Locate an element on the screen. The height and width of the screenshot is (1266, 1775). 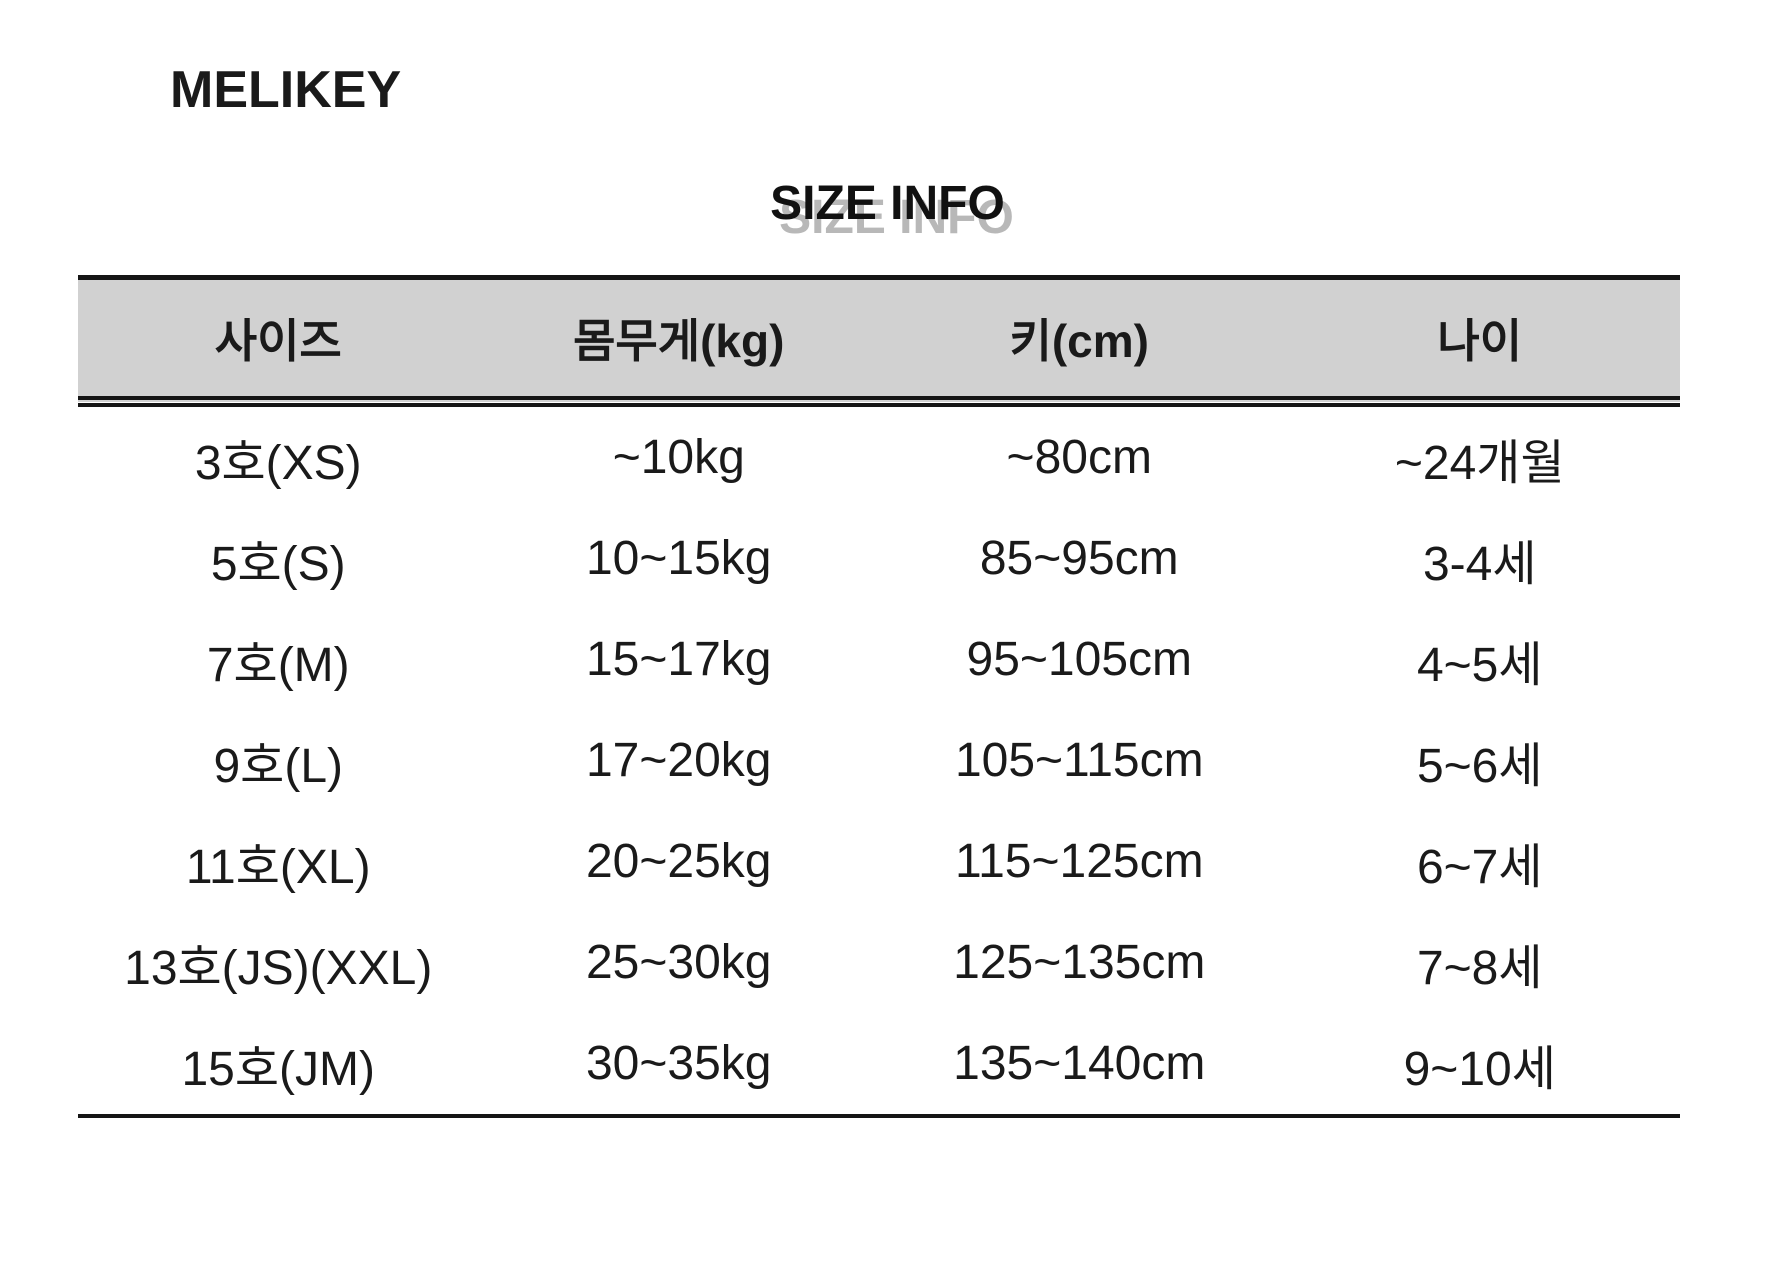
table-cell: 5호(S) is located at coordinates (278, 564).